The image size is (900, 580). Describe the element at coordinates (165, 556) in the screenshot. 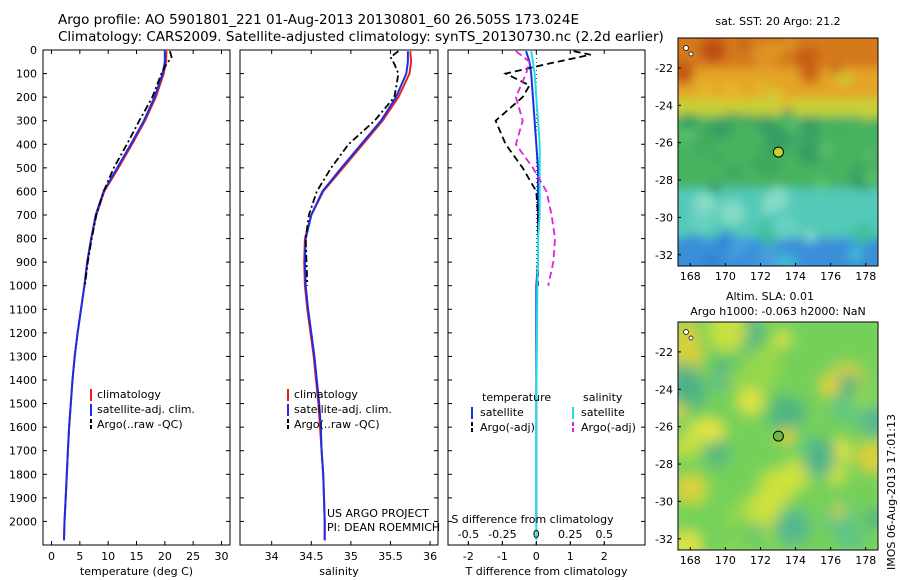

I see `x-tick-label: 20` at that location.